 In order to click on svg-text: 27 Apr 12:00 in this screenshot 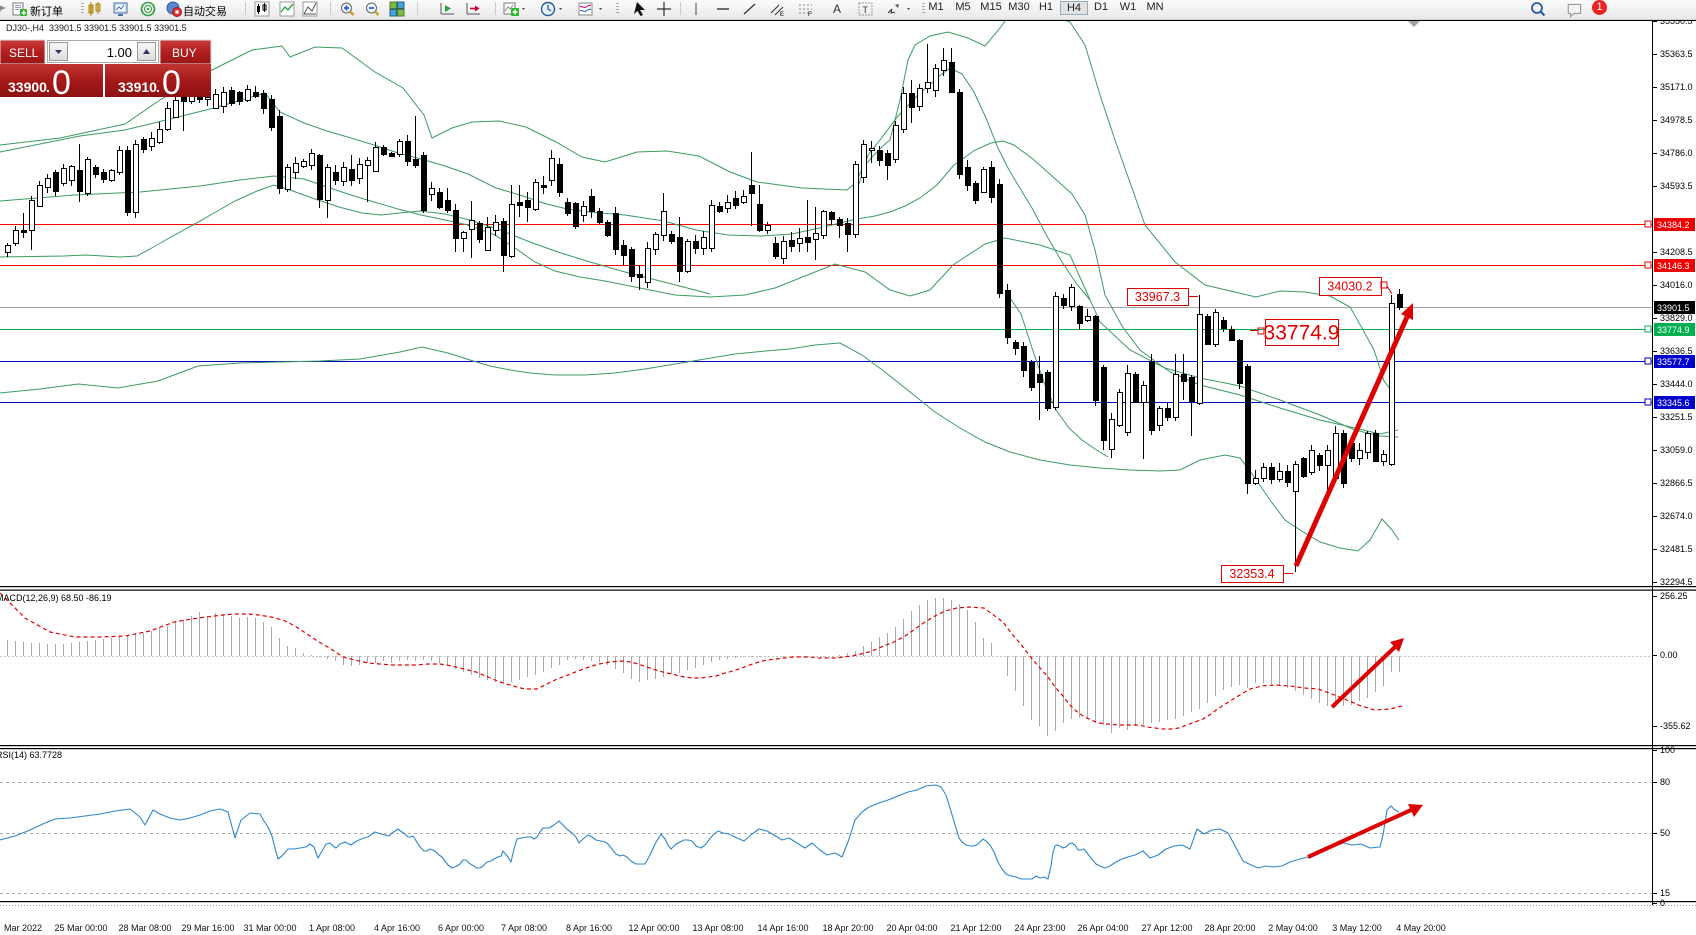, I will do `click(1166, 928)`.